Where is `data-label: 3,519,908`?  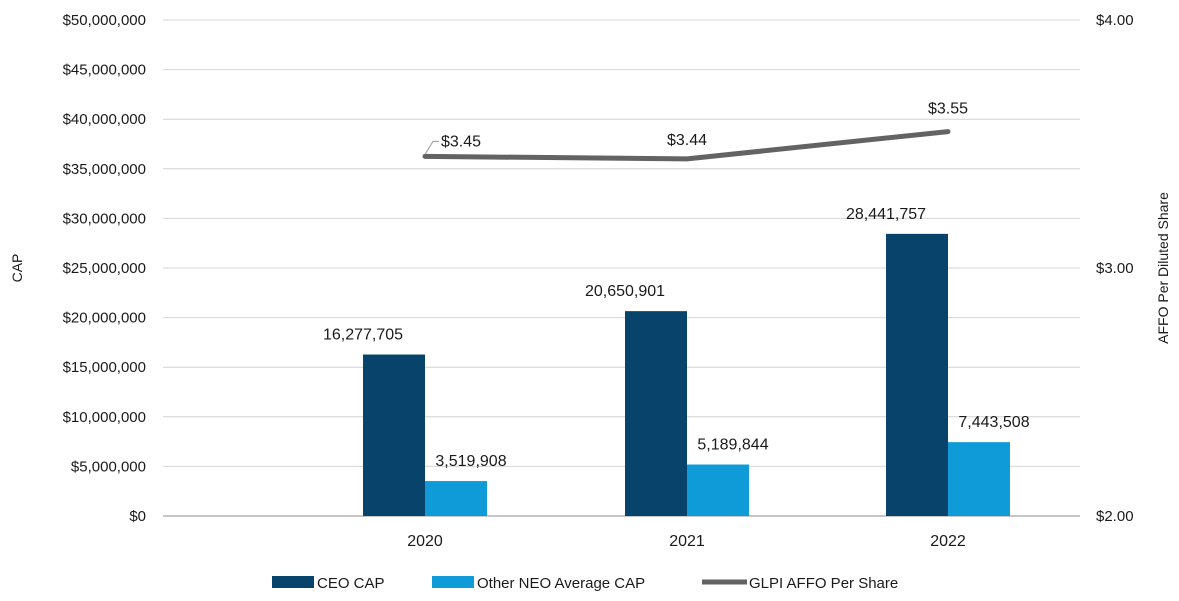
data-label: 3,519,908 is located at coordinates (470, 461).